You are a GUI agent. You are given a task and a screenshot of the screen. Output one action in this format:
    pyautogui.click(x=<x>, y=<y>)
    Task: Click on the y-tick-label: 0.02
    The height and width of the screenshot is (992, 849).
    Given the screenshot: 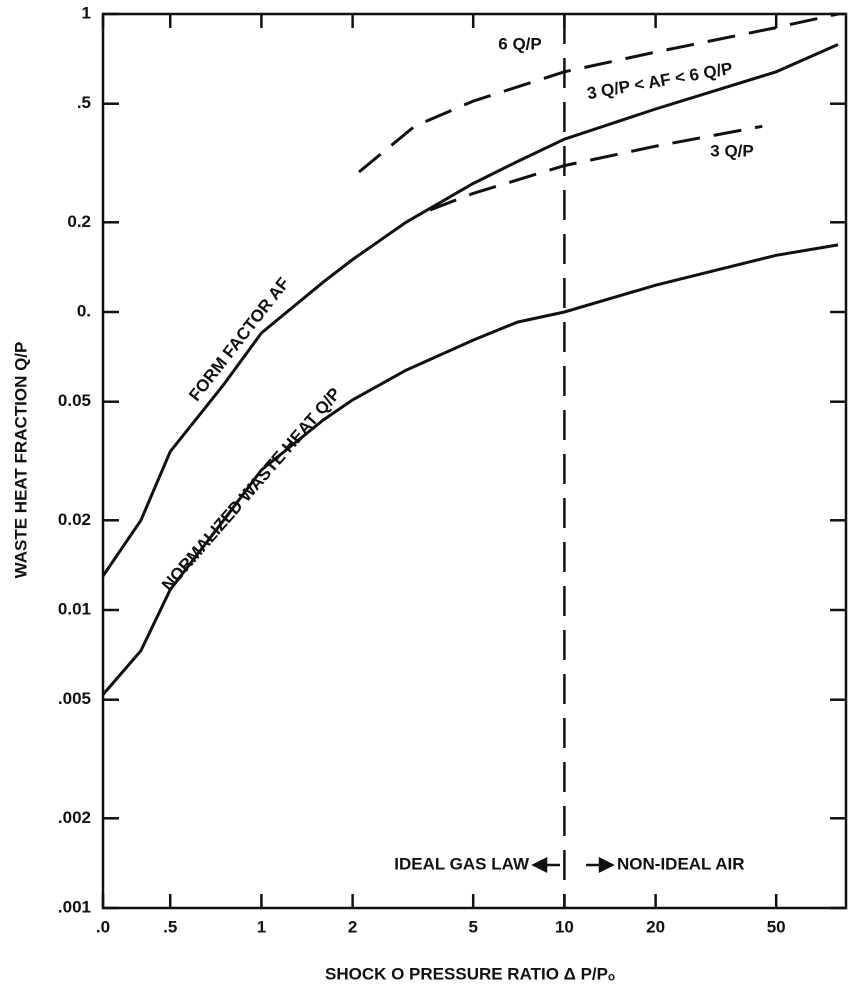 What is the action you would take?
    pyautogui.click(x=74, y=519)
    